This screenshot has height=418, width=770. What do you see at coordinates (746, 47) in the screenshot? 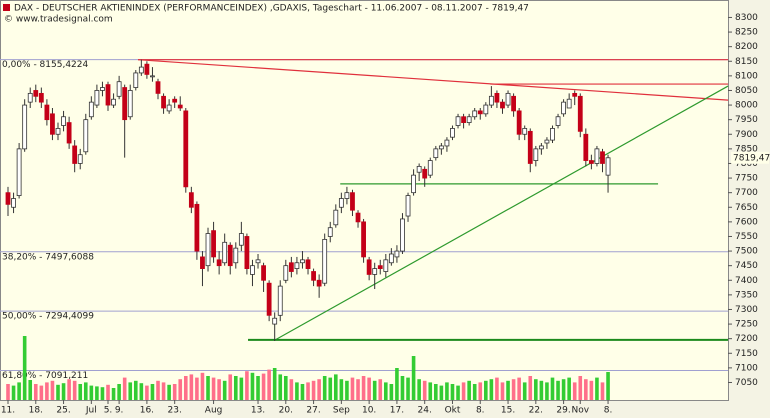
I see `y-tick-label: 8200` at bounding box center [746, 47].